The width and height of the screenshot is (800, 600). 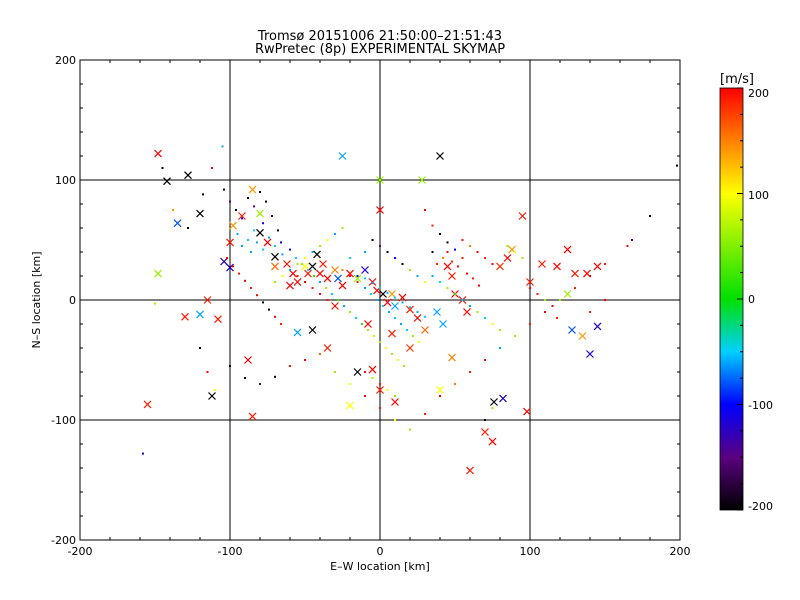 What do you see at coordinates (63, 420) in the screenshot?
I see `y-tick-label: -100` at bounding box center [63, 420].